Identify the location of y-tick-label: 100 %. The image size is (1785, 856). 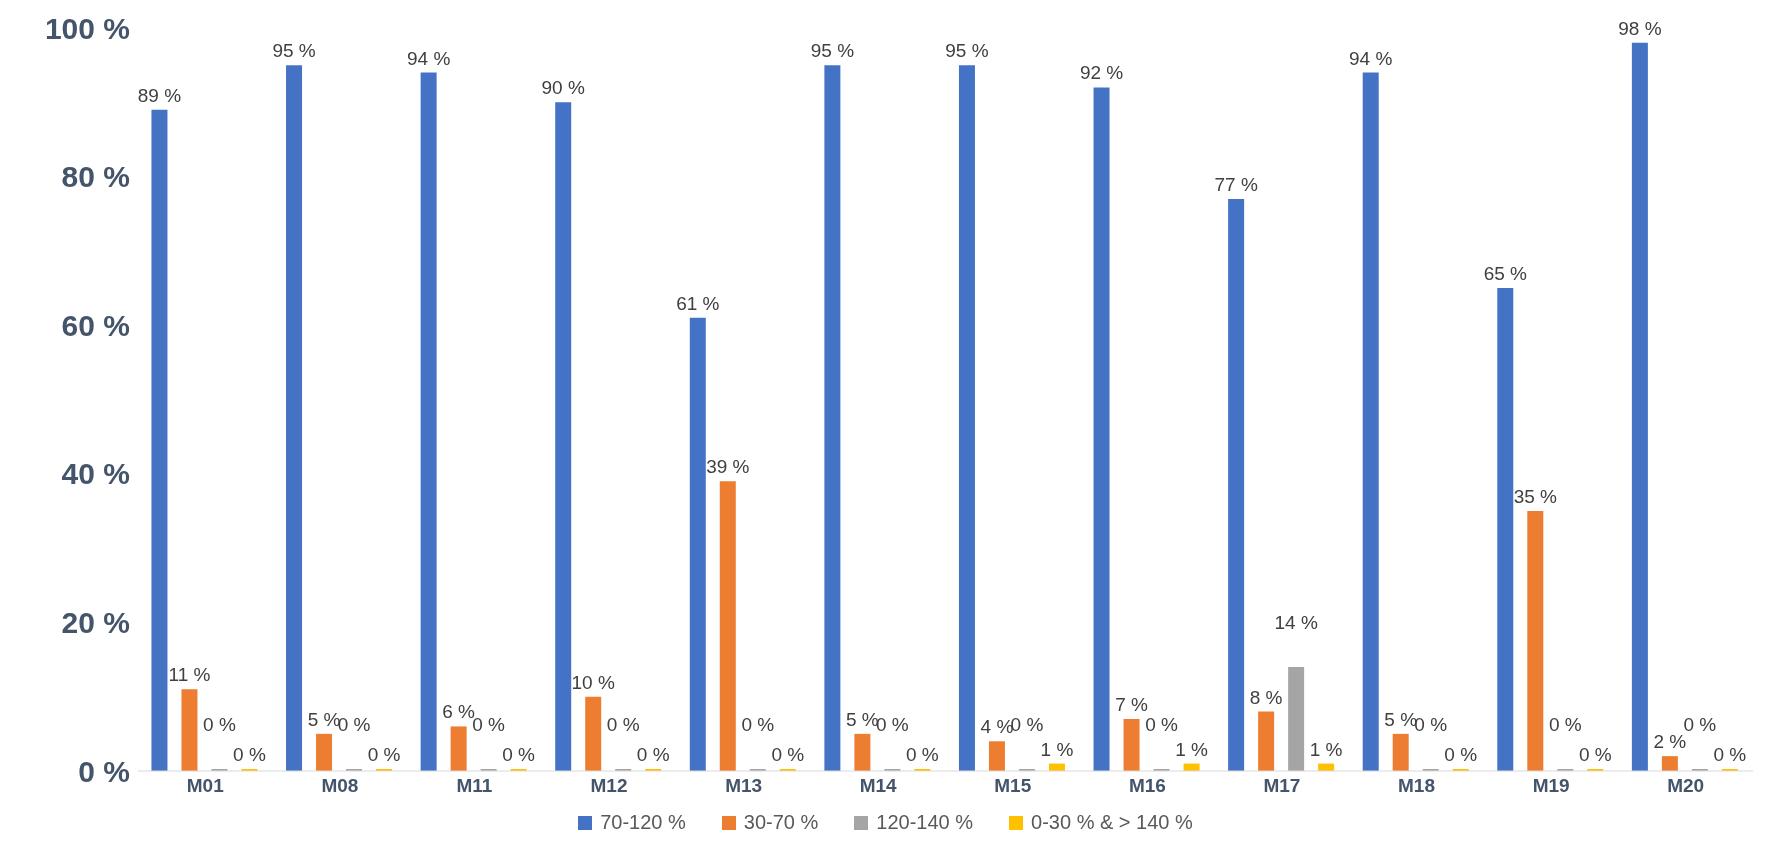
(87, 28).